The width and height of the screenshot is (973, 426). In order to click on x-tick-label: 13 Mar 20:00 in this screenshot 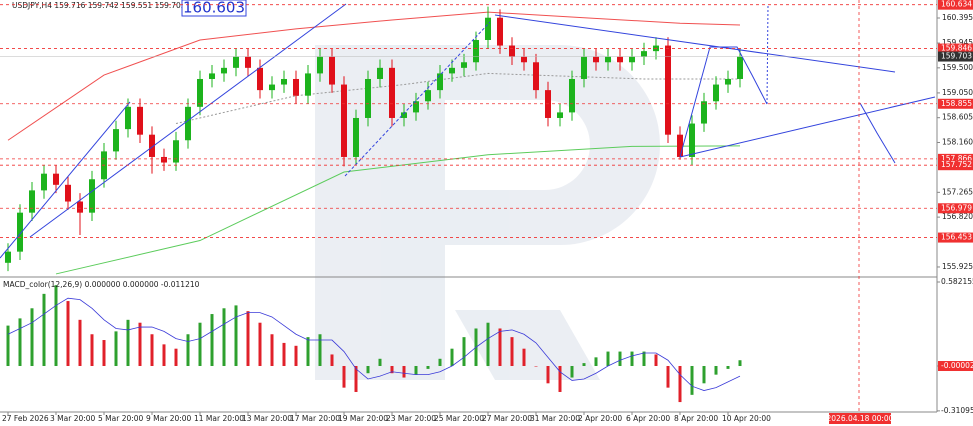, I will do `click(267, 418)`.